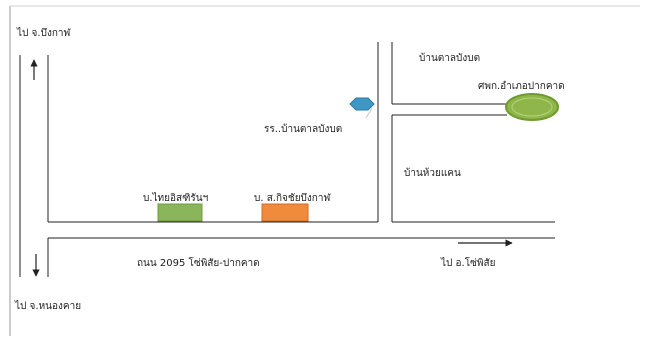  I want to click on label-school: รร..บ้านตาลบังบต, so click(303, 129).